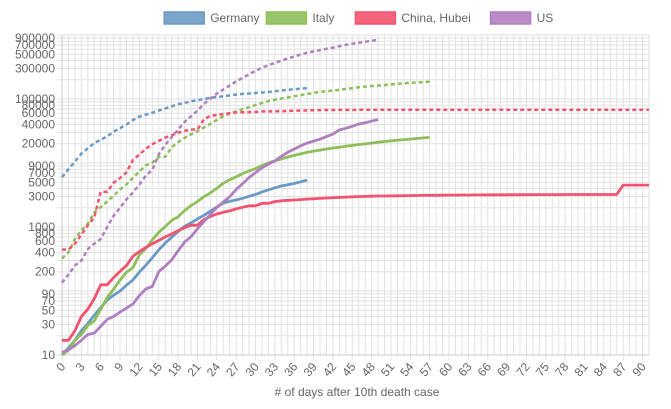 The width and height of the screenshot is (671, 409). I want to click on x-tick-label: 12, so click(136, 369).